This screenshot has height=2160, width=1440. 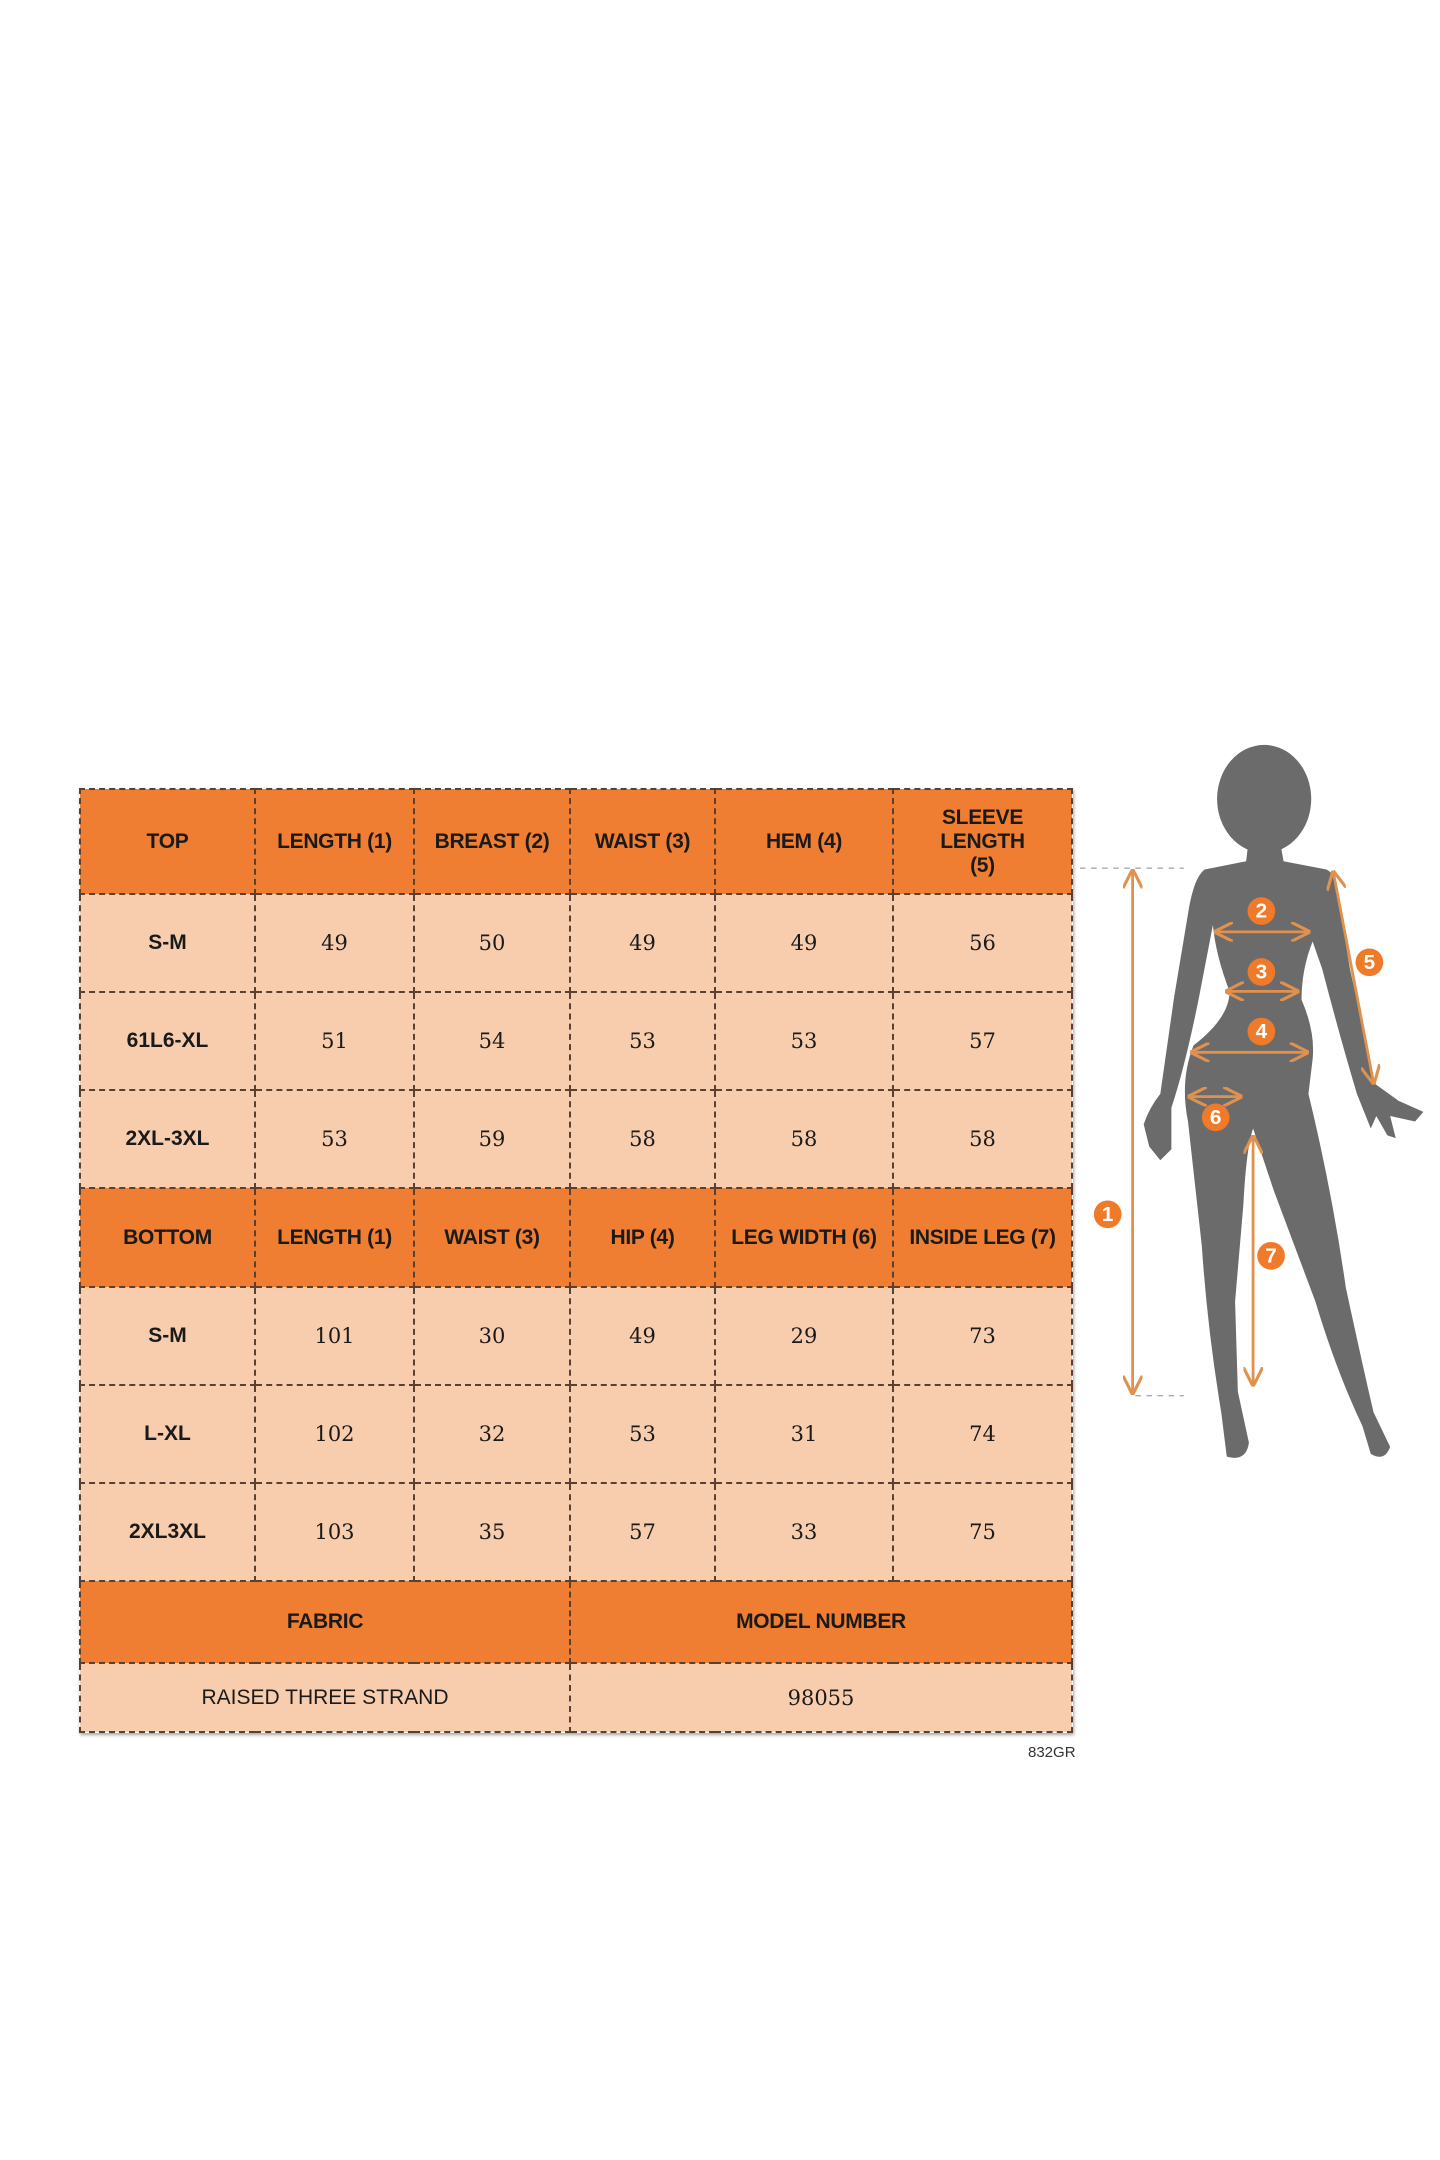 I want to click on table-cell: 101, so click(x=334, y=1336).